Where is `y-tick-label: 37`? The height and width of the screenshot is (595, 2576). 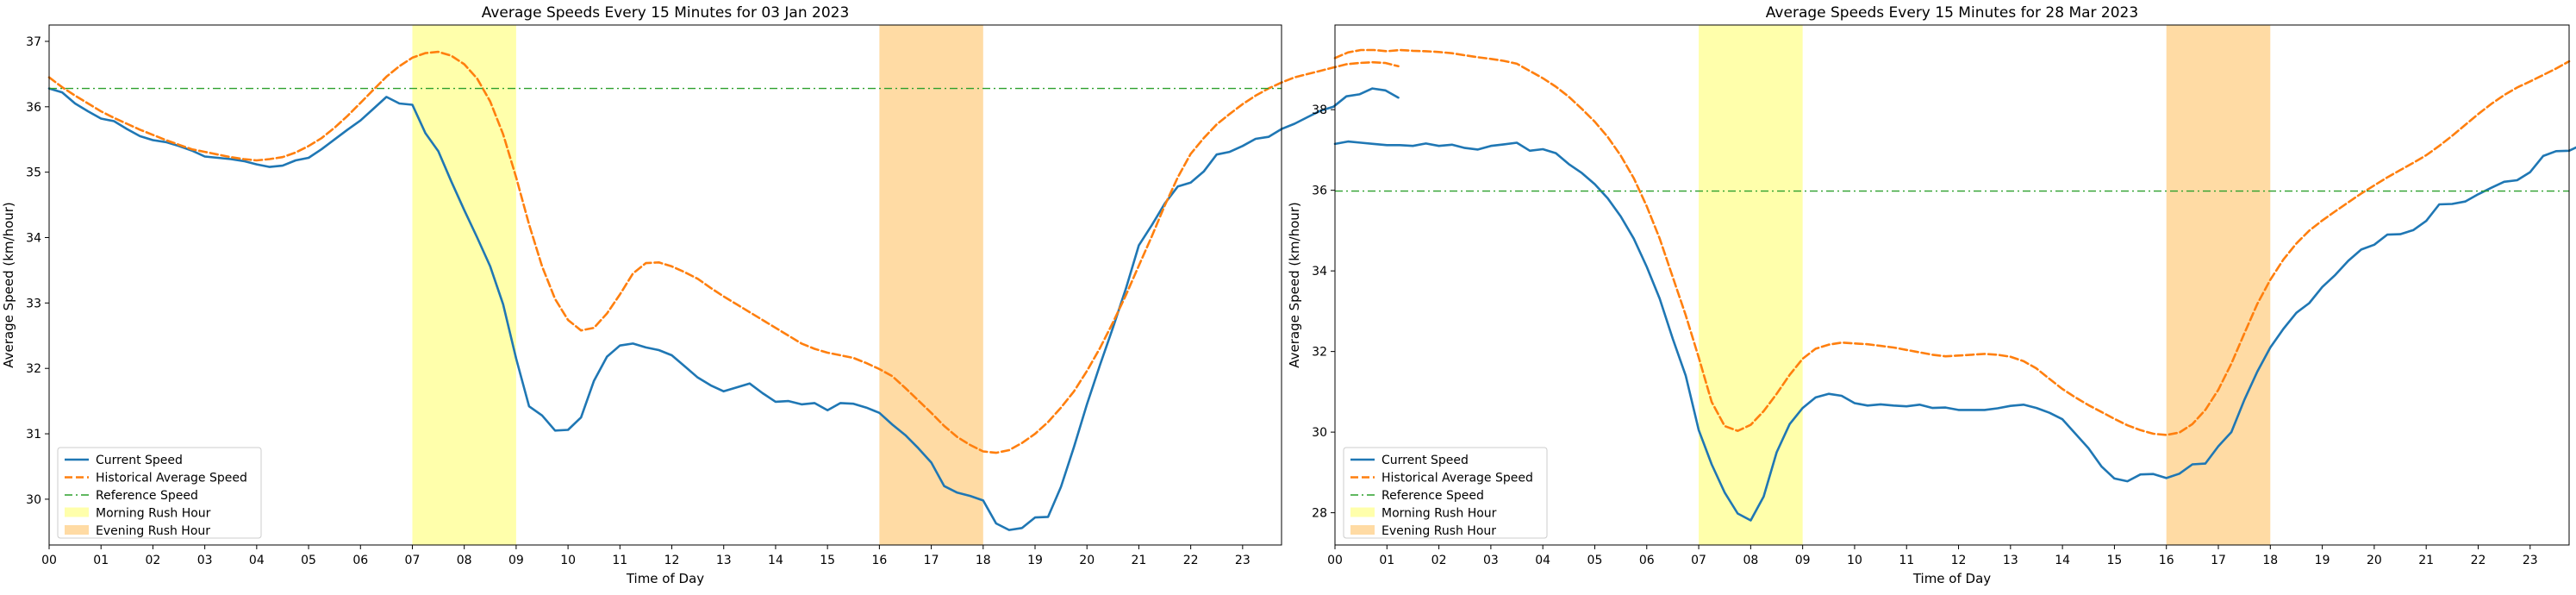 y-tick-label: 37 is located at coordinates (33, 42).